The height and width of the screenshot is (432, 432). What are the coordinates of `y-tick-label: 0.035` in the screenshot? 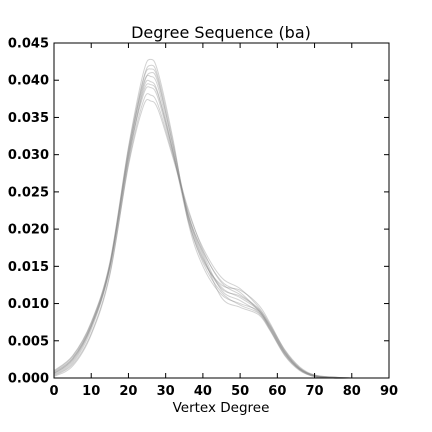 It's located at (28, 118).